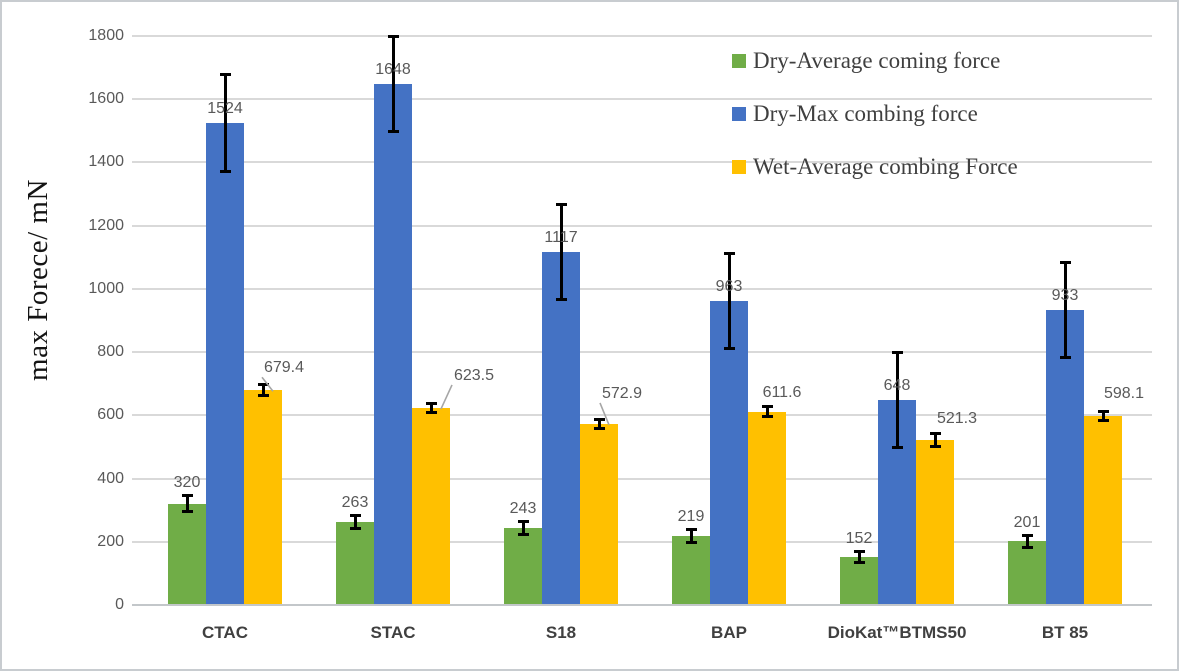 This screenshot has height=671, width=1179. Describe the element at coordinates (1027, 522) in the screenshot. I see `data-label: 201` at that location.